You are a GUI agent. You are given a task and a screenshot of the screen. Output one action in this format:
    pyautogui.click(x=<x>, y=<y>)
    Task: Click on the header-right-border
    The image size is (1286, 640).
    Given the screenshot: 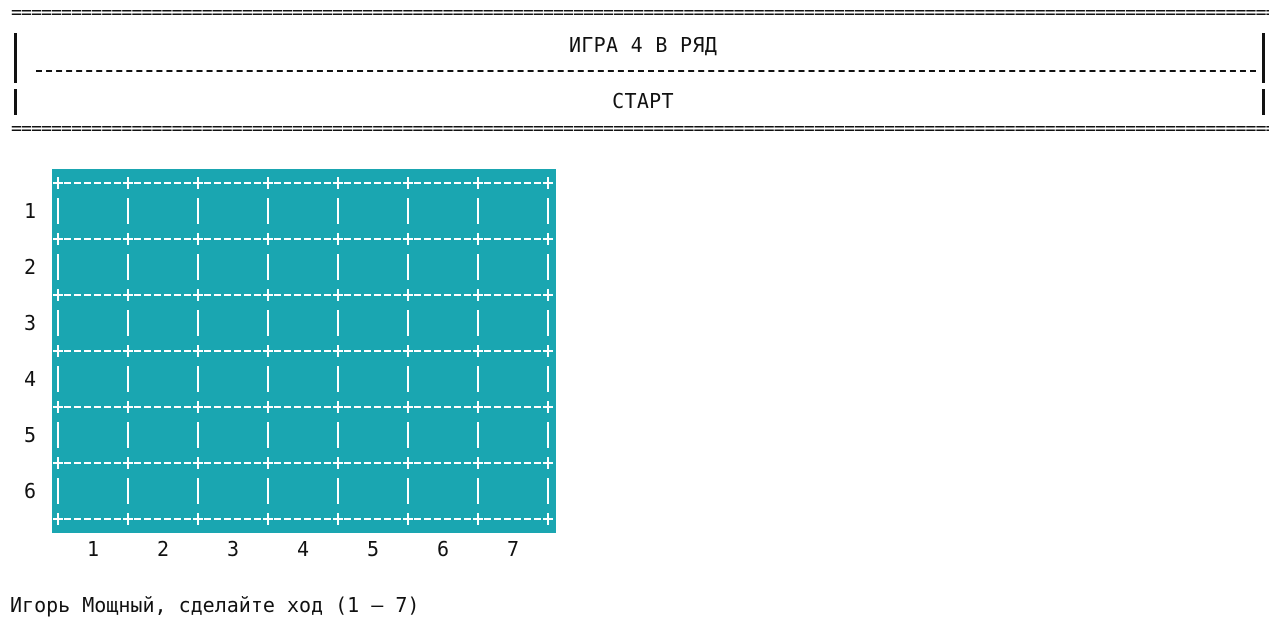 What is the action you would take?
    pyautogui.click(x=1263, y=46)
    